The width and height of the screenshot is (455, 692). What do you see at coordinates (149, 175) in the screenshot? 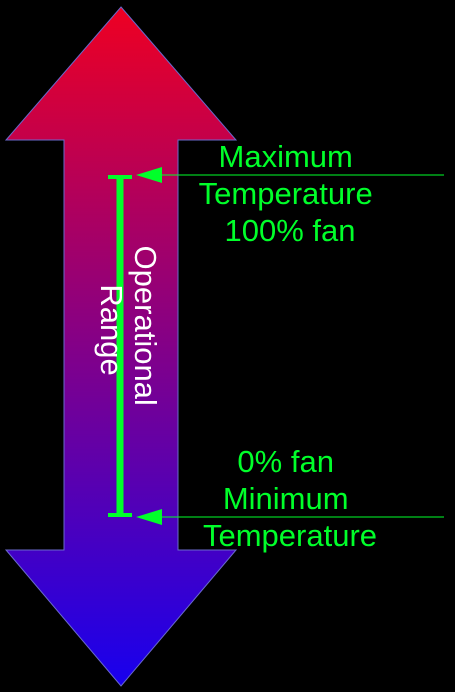
I see `max-arrowhead-icon` at bounding box center [149, 175].